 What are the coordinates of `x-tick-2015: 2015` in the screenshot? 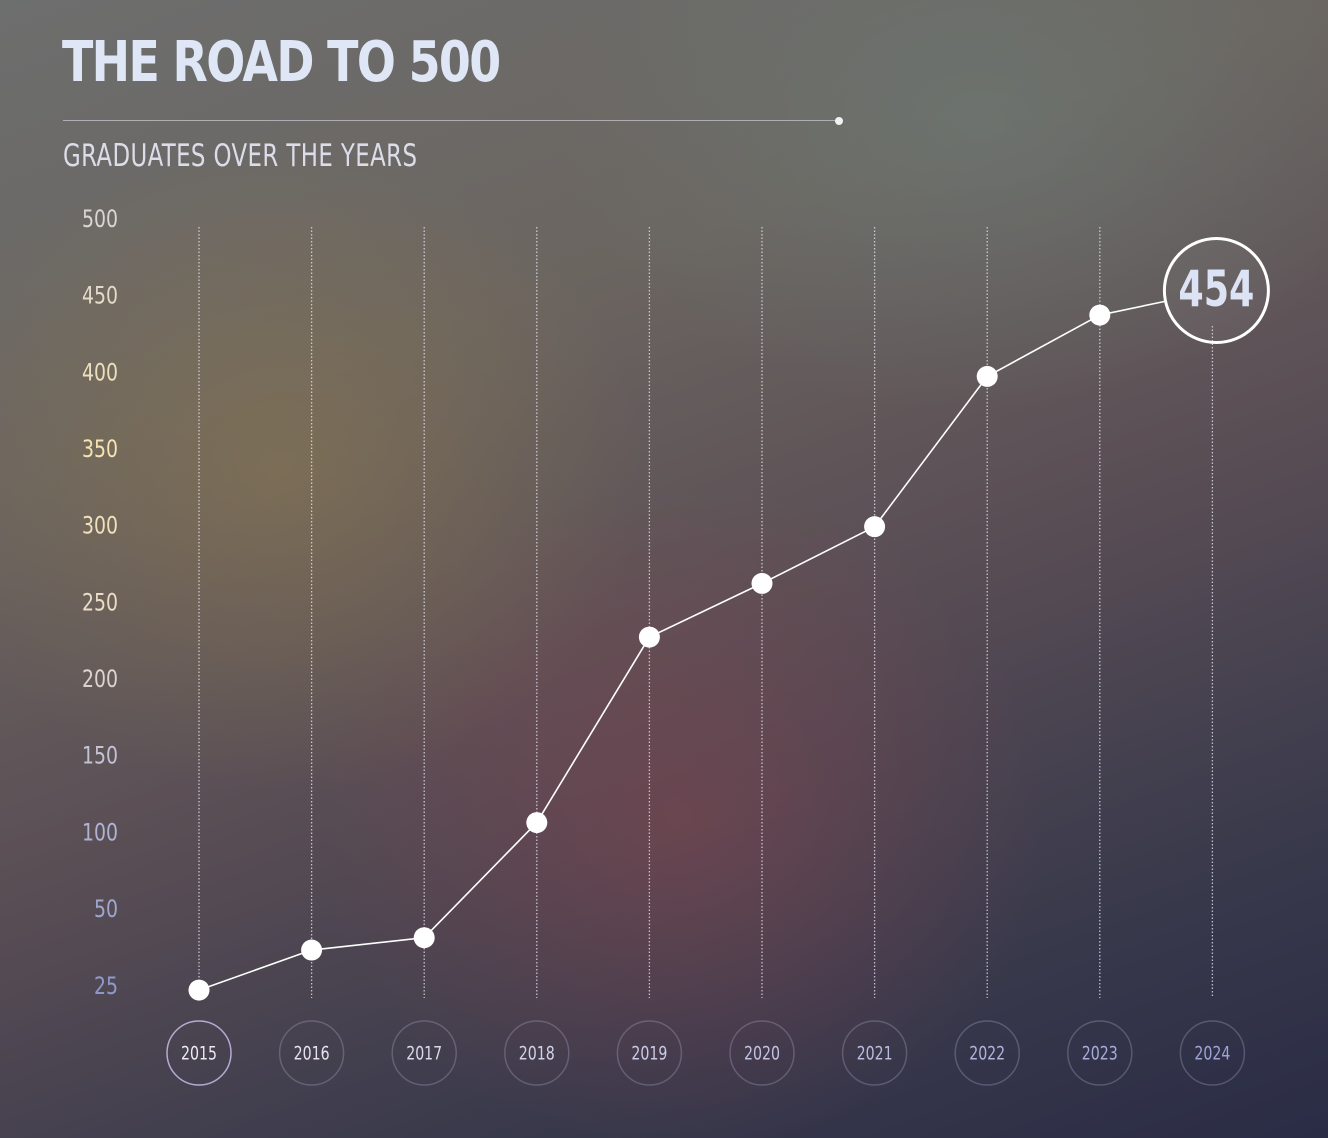 It's located at (199, 1054).